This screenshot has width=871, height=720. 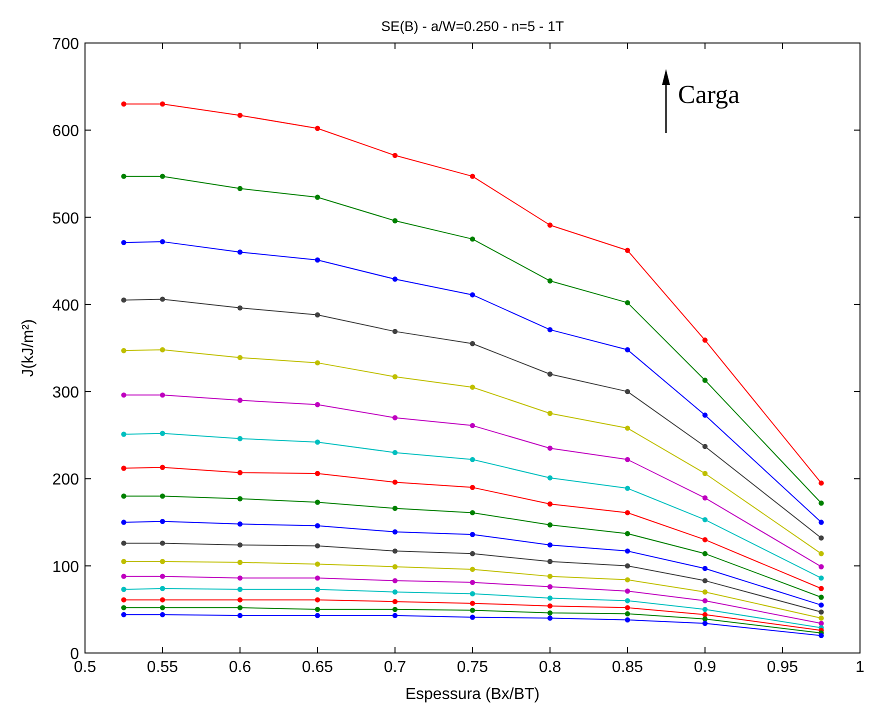 What do you see at coordinates (66, 567) in the screenshot?
I see `y-tick-label: 100` at bounding box center [66, 567].